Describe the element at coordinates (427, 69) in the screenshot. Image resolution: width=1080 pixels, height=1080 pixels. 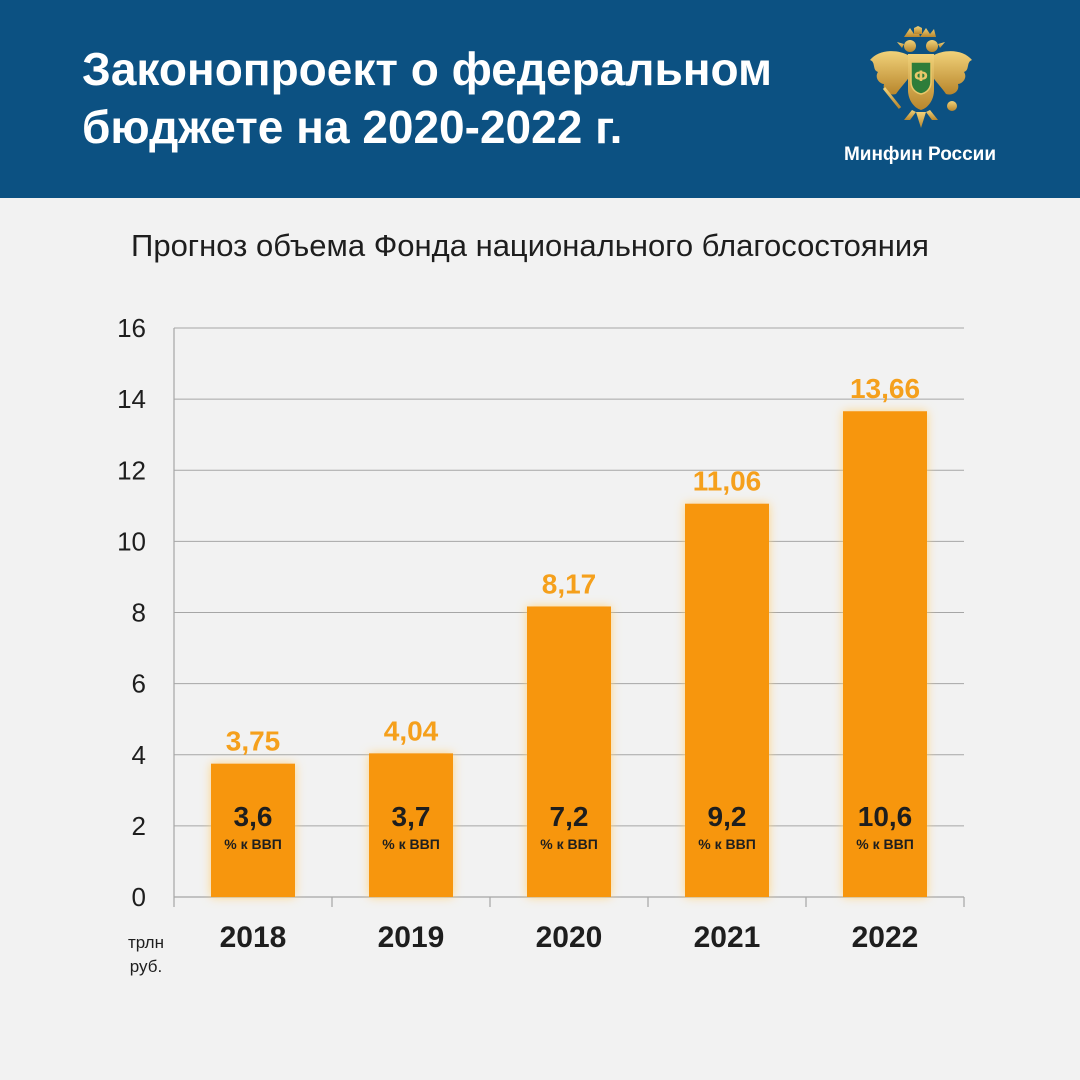
I see `page-title-line-1: Законопроект о федеральном` at that location.